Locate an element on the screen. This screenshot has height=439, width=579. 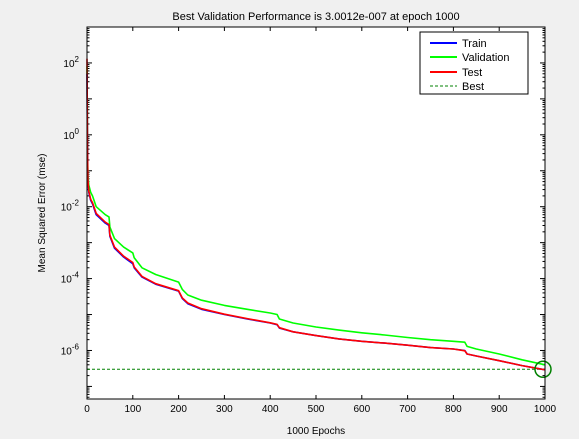
y-tick-label: 10⁻⁶ is located at coordinates (70, 349).